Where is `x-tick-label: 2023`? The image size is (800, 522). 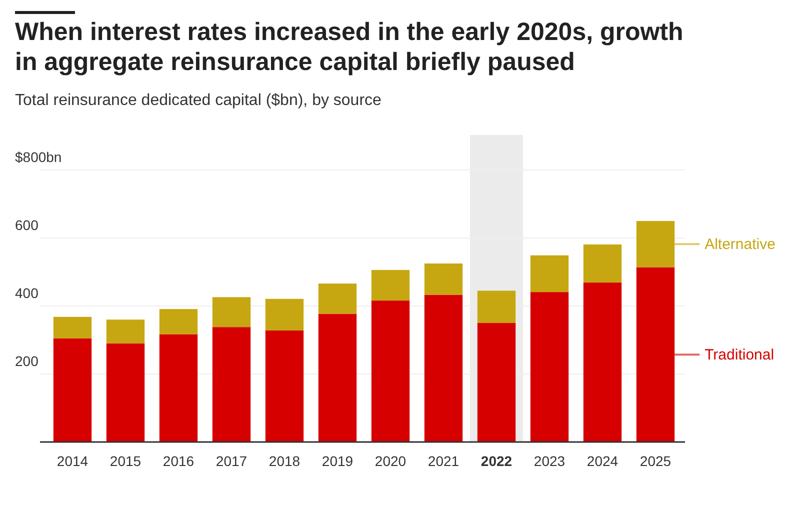 x-tick-label: 2023 is located at coordinates (550, 461).